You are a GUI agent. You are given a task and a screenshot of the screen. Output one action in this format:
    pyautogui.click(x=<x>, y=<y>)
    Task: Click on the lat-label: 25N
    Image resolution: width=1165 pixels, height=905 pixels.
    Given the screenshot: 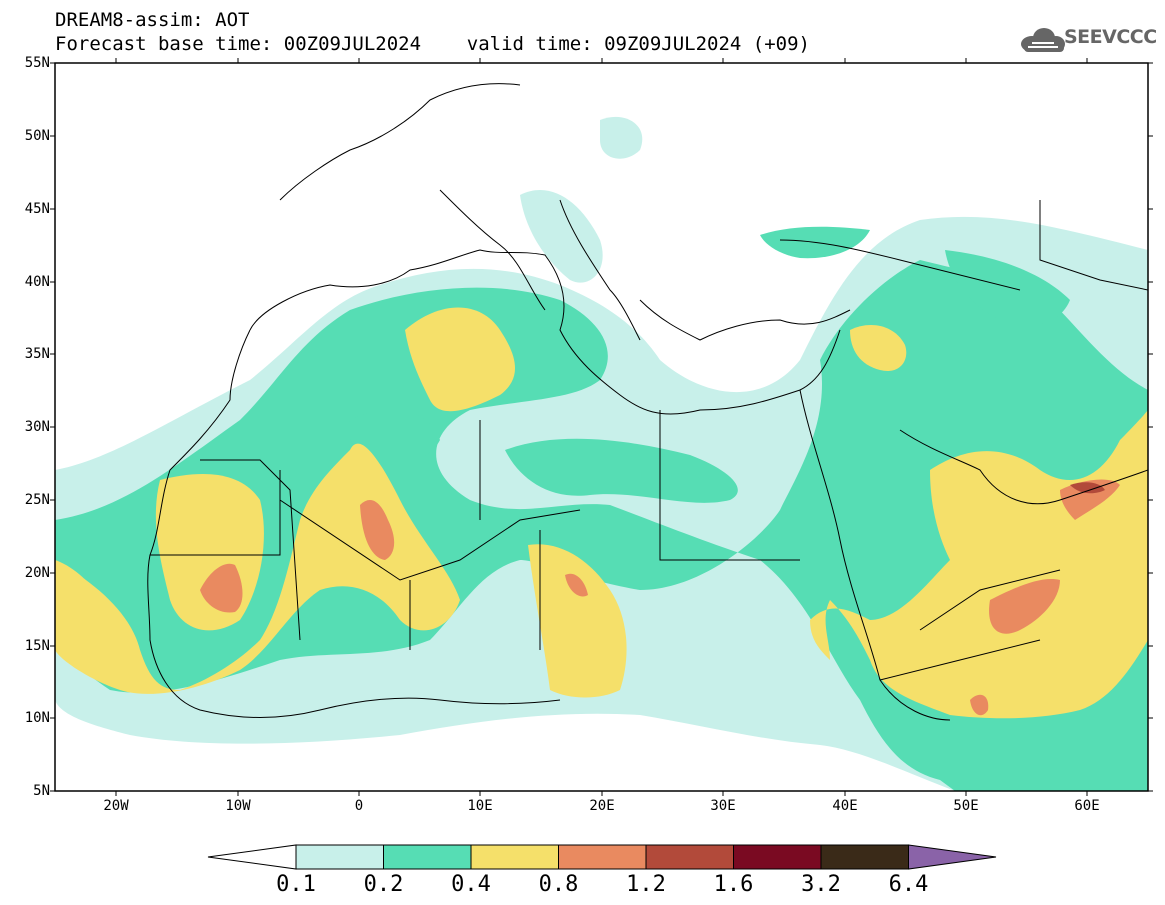 What is the action you would take?
    pyautogui.click(x=37, y=500)
    